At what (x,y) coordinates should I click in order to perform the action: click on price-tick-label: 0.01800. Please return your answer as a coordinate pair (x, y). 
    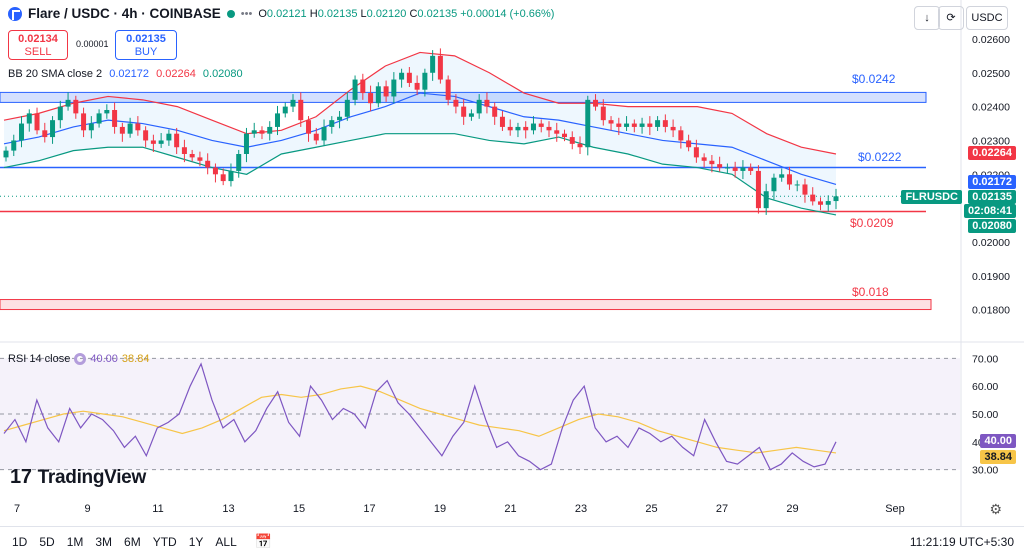
    Looking at the image, I should click on (991, 311).